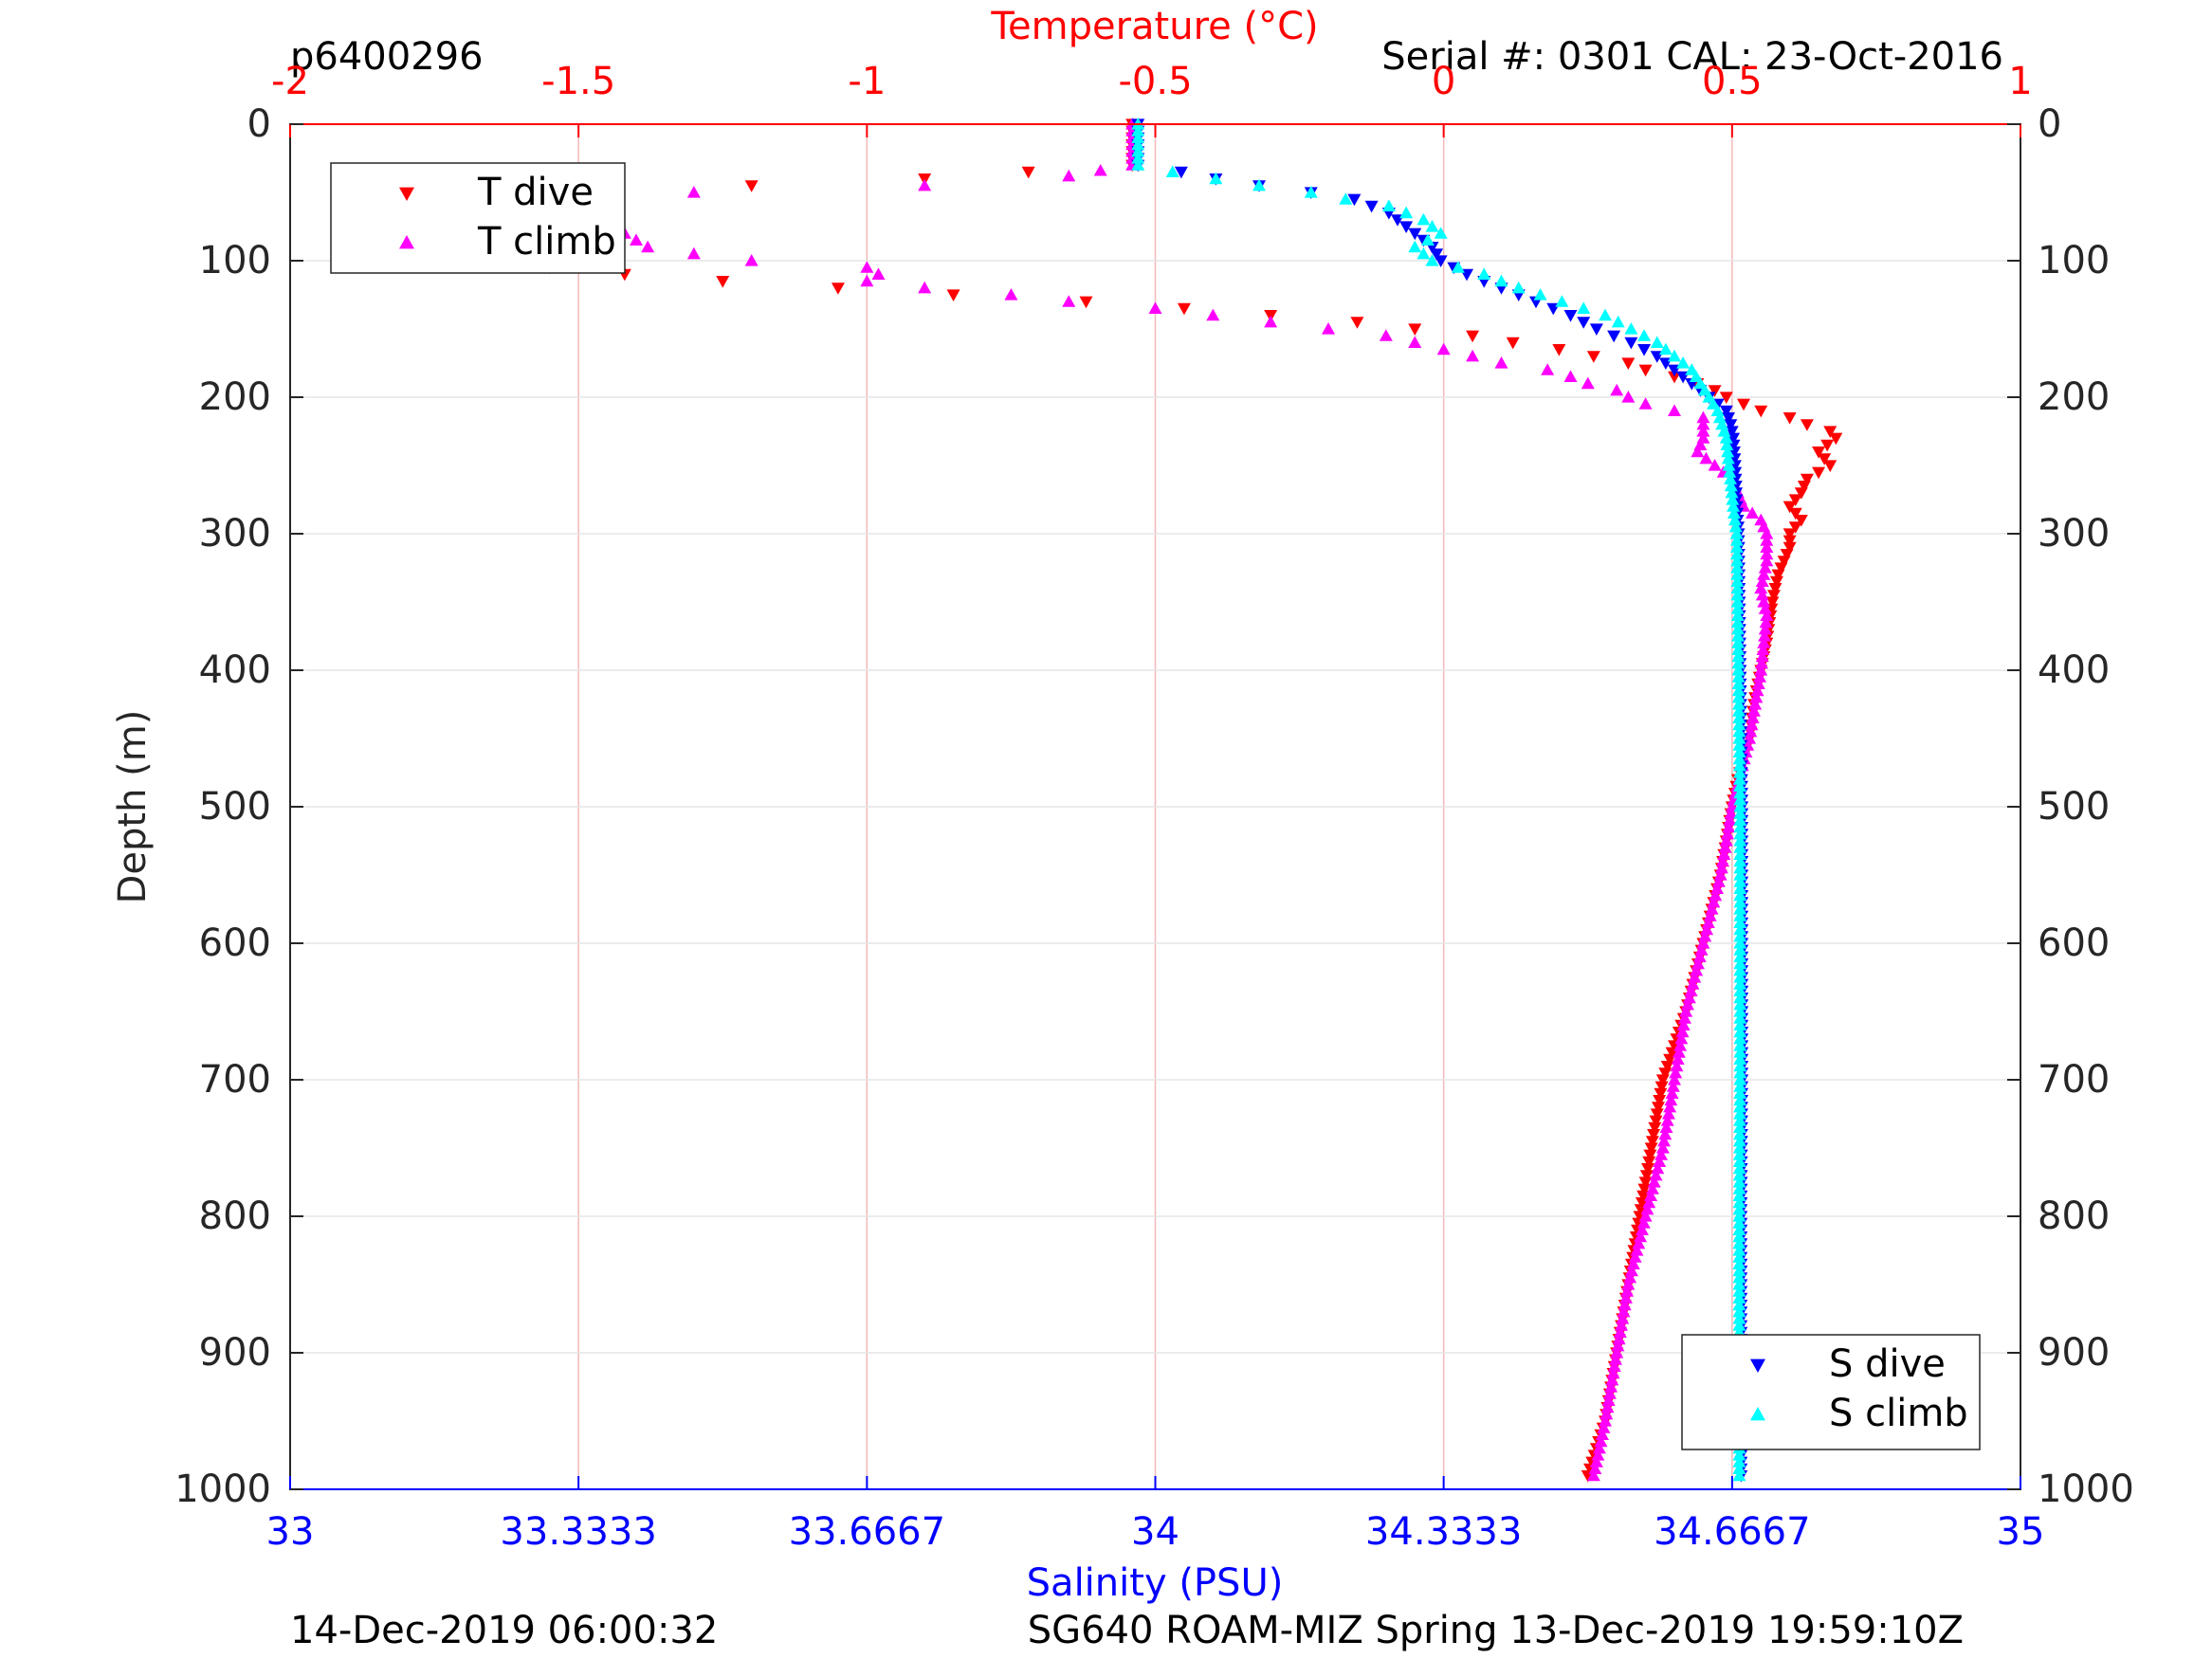  Describe the element at coordinates (234, 1353) in the screenshot. I see `depth-tick-label-left: 900` at that location.